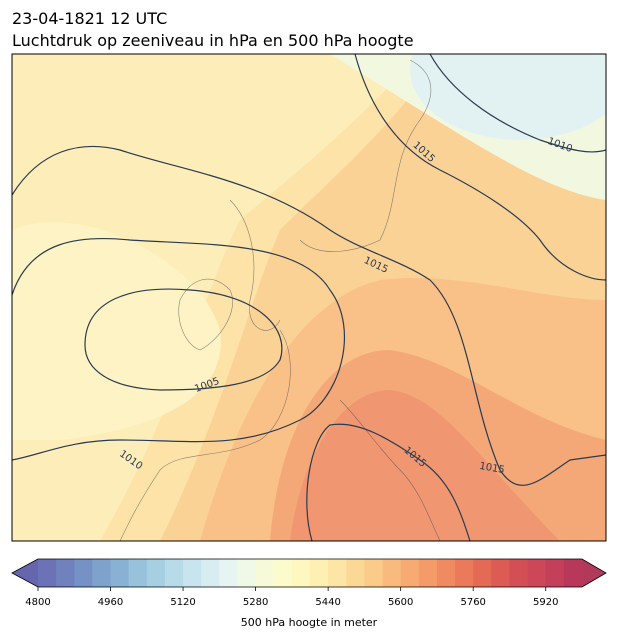  I want to click on colorbar-tick-label: 5280, so click(255, 602).